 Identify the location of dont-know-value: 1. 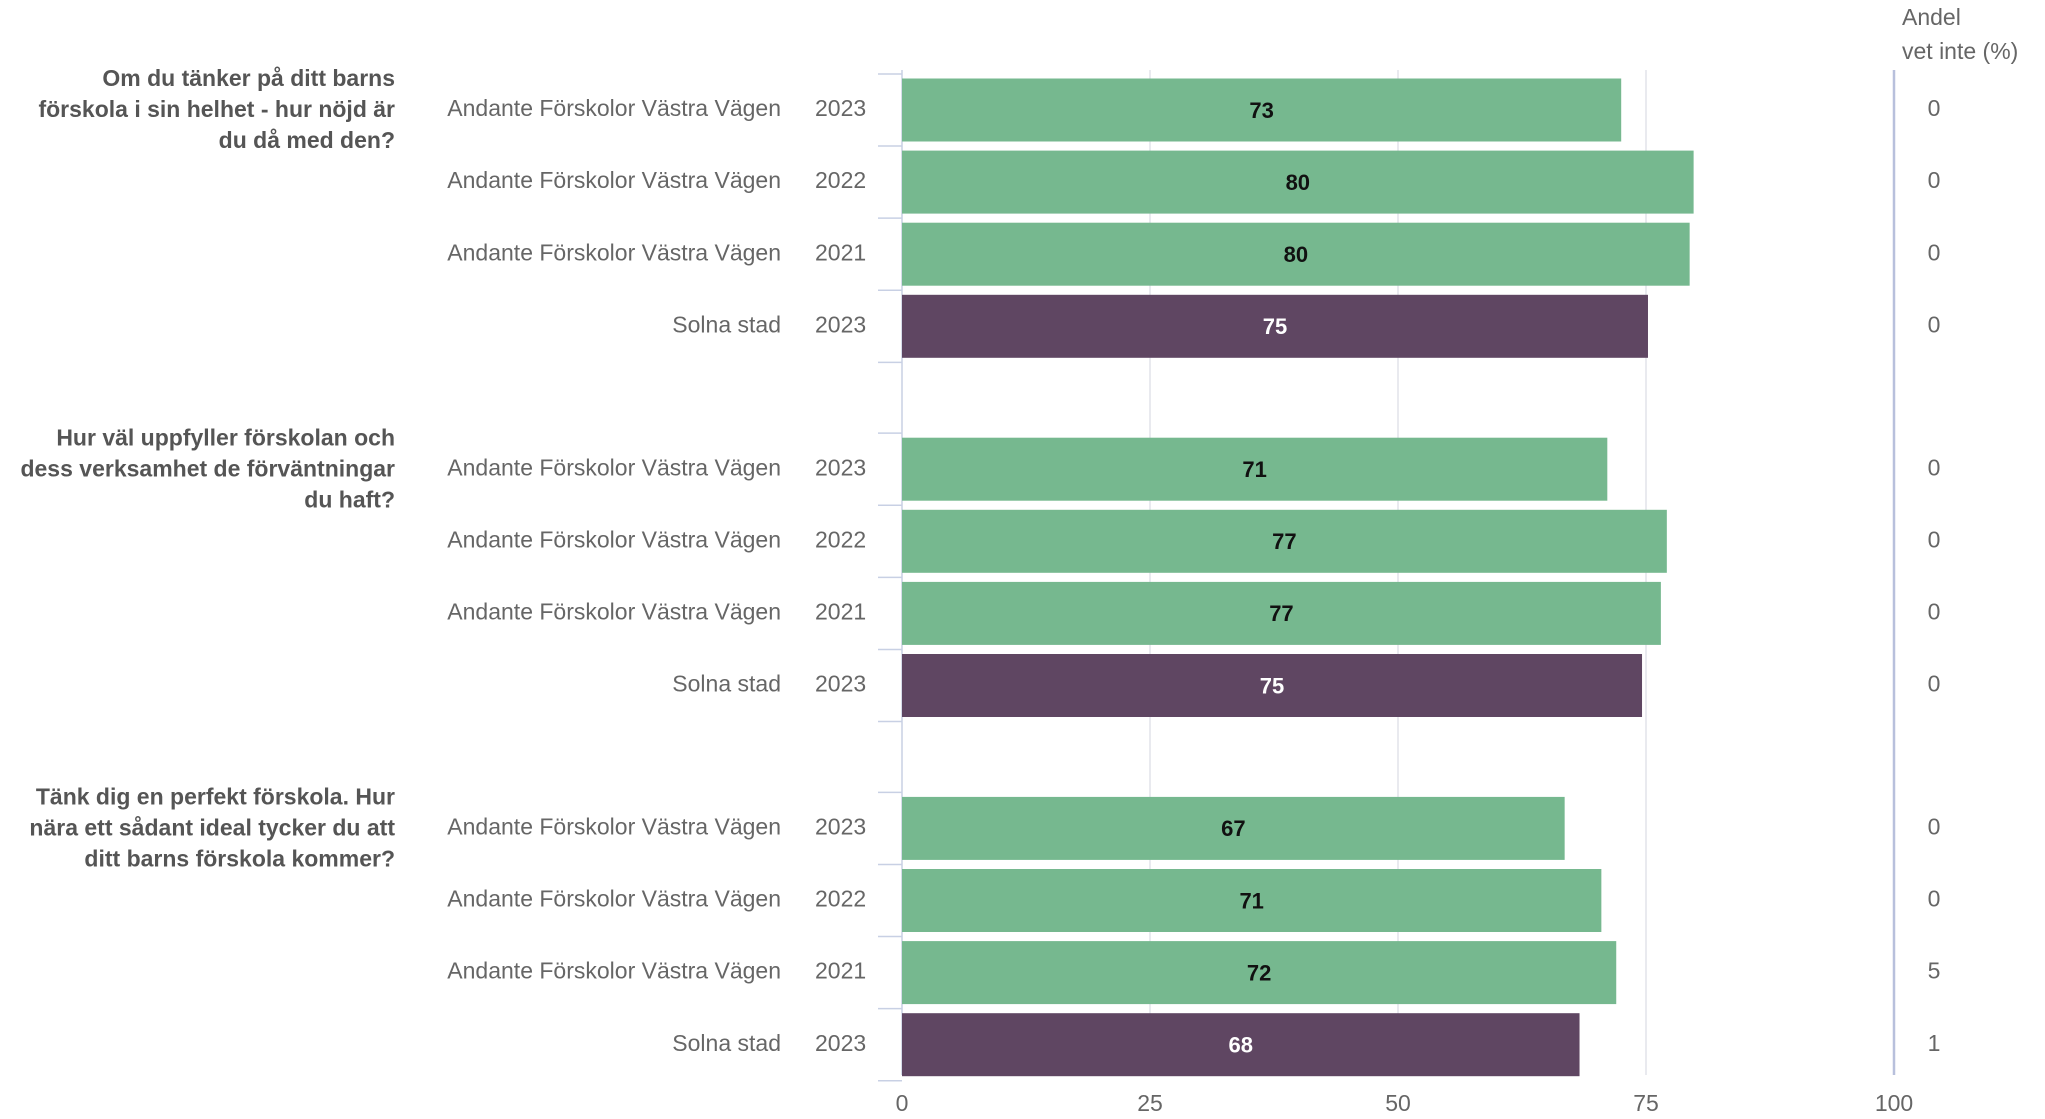
(1934, 1043).